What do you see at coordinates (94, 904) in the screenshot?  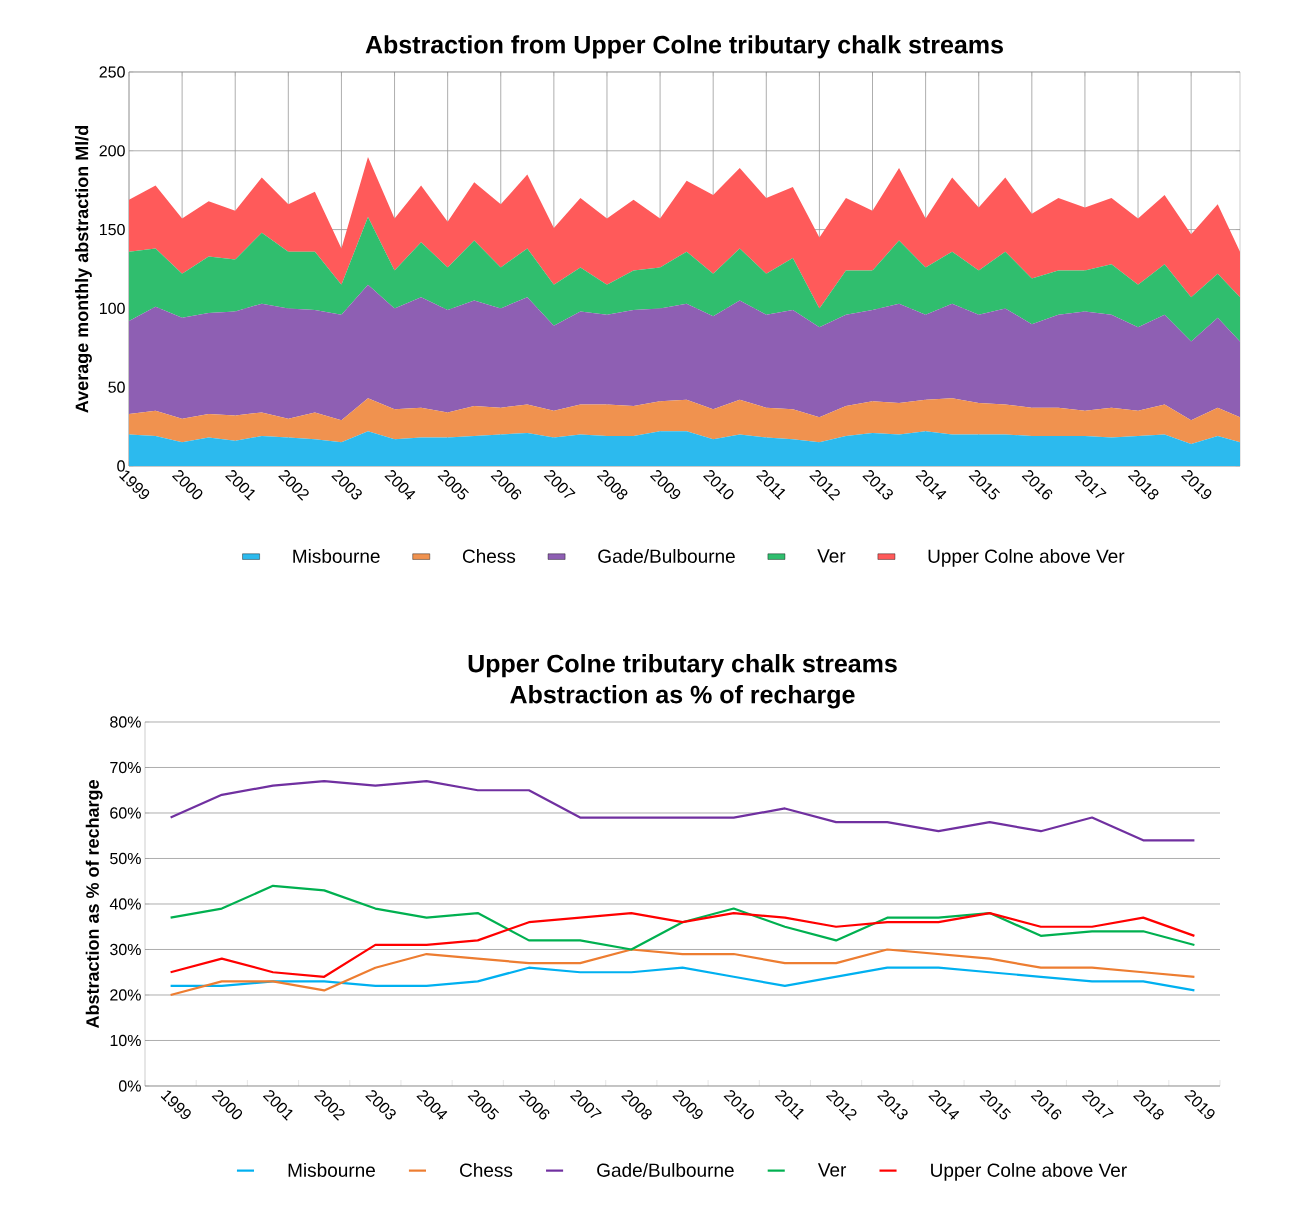 I see `y-axis-title: Abstraction as % of recharge` at bounding box center [94, 904].